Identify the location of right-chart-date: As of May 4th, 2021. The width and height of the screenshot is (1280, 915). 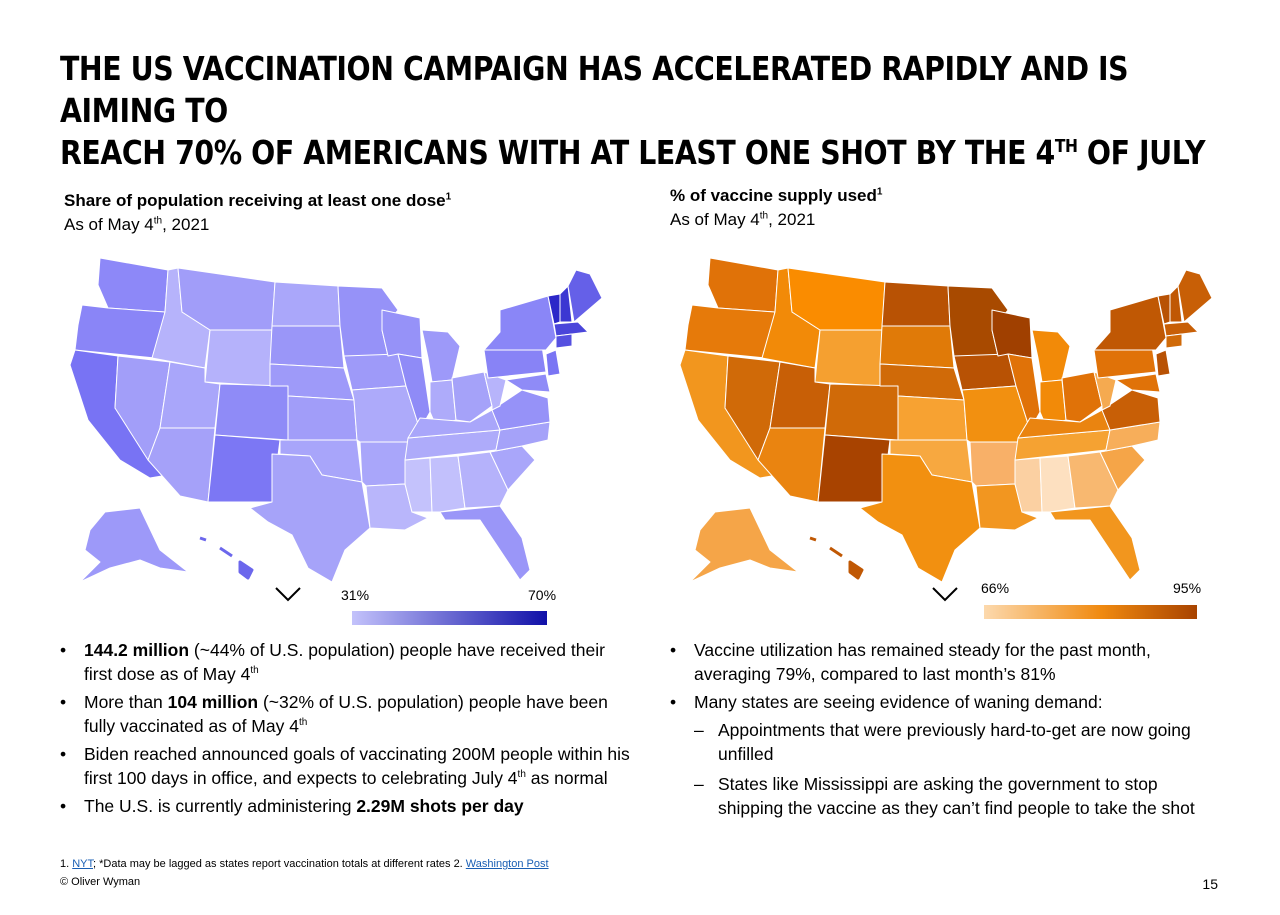
(743, 219).